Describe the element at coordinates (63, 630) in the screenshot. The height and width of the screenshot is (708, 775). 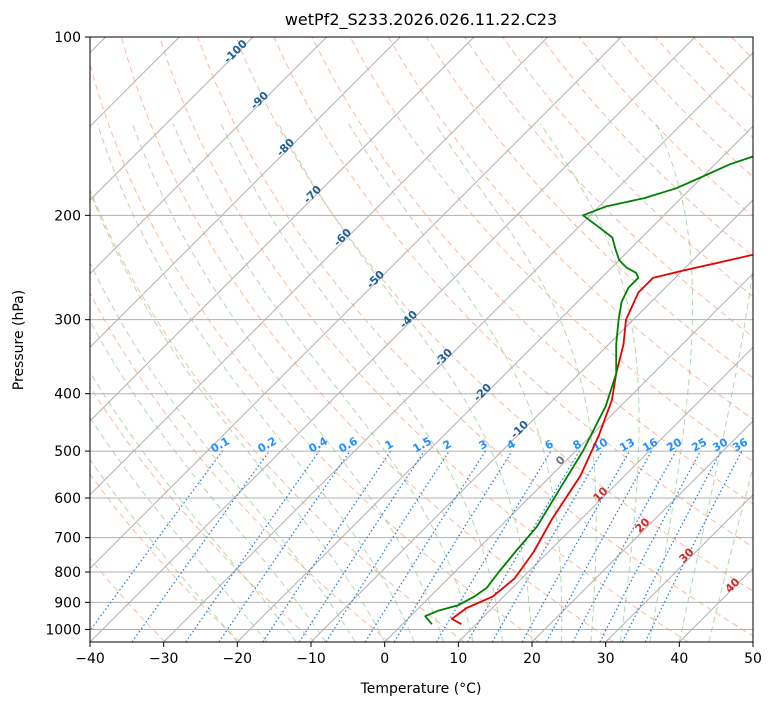
I see `y-tick-label: 1000` at that location.